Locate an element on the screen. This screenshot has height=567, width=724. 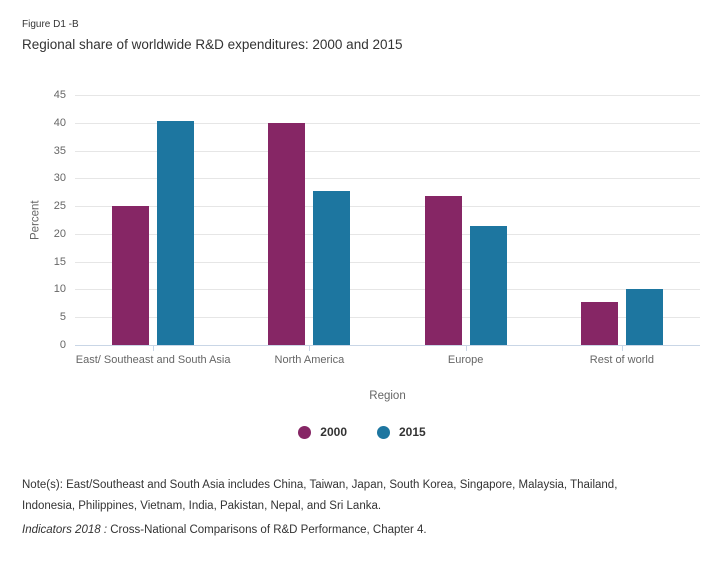
y-tick-label-25: 25 is located at coordinates (59, 206).